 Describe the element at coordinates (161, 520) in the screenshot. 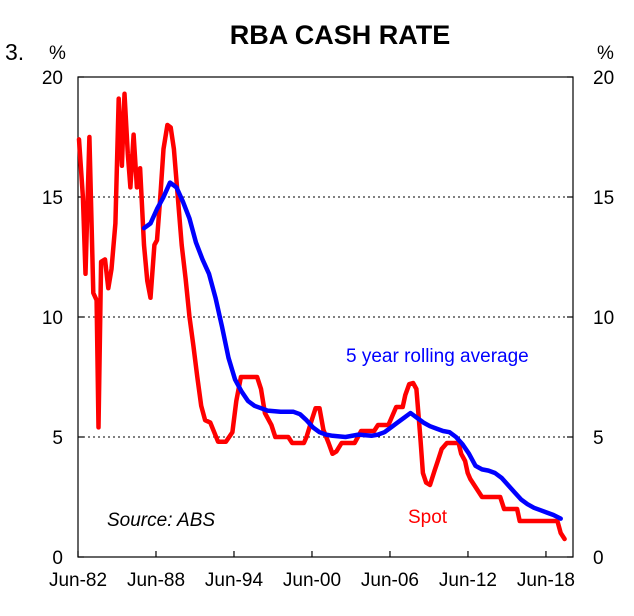

I see `source-note: Source: ABS` at that location.